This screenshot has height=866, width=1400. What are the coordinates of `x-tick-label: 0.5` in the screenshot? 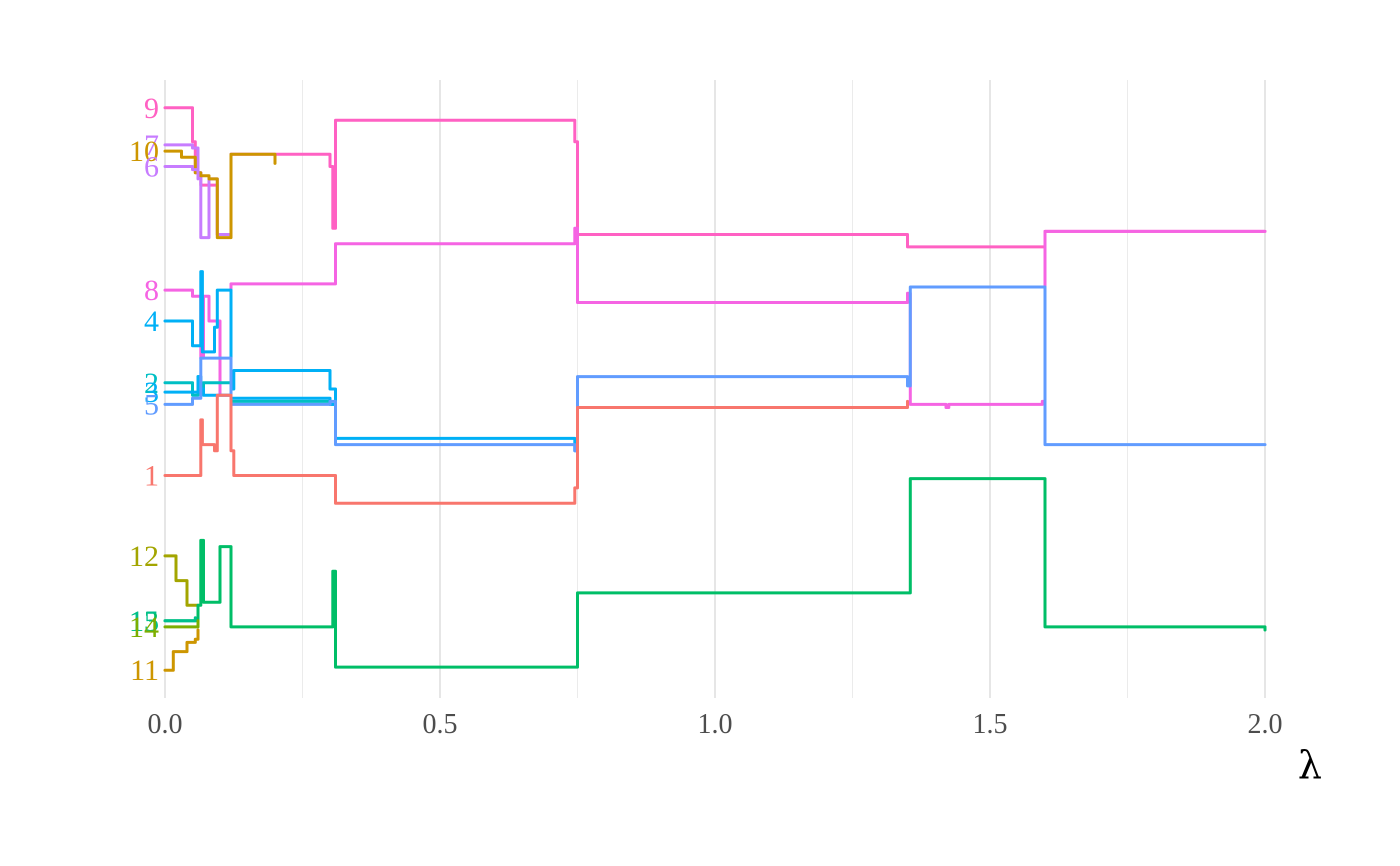 It's located at (440, 724).